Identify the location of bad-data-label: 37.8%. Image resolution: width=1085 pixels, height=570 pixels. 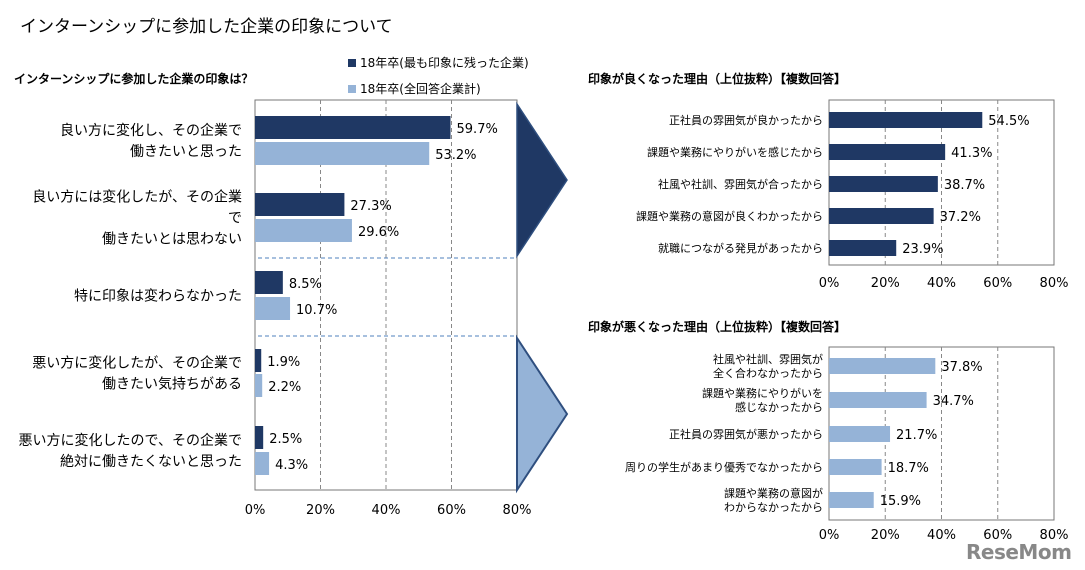
(961, 367).